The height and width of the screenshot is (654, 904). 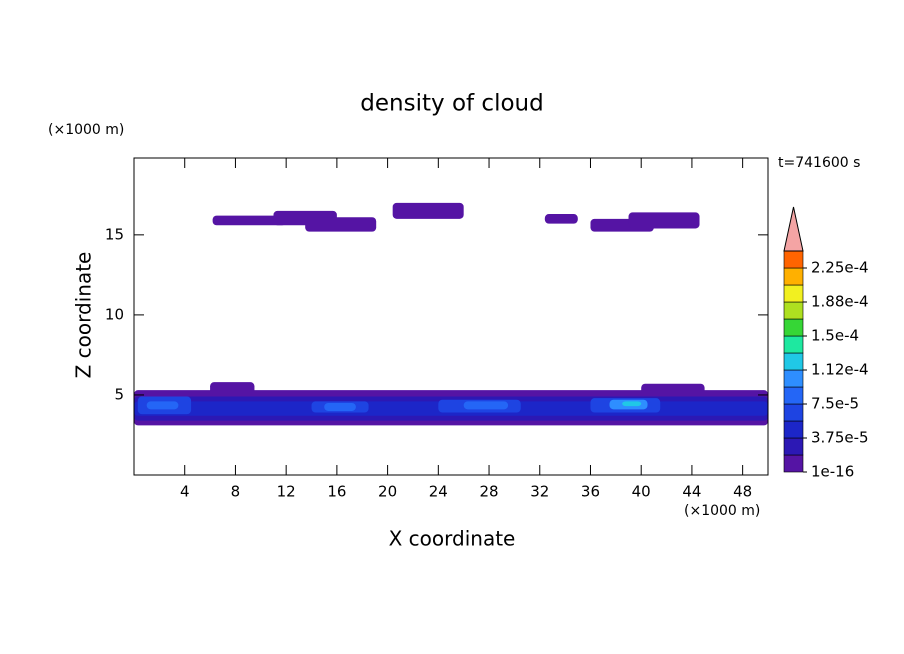 What do you see at coordinates (840, 370) in the screenshot?
I see `colorbar-tick-label: 1.12e-4` at bounding box center [840, 370].